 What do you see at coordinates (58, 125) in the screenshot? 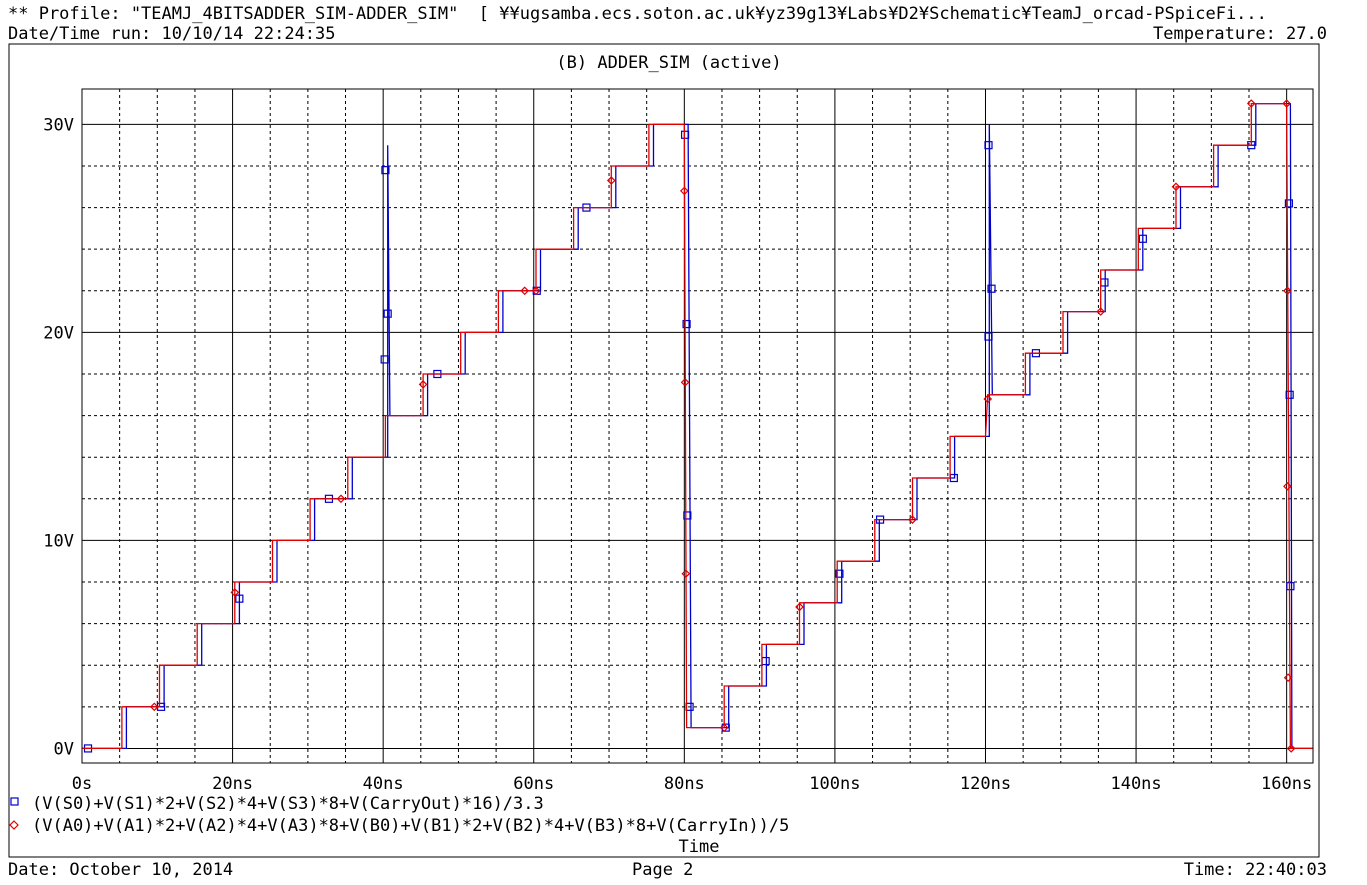
I see `y-tick-label: 30V` at bounding box center [58, 125].